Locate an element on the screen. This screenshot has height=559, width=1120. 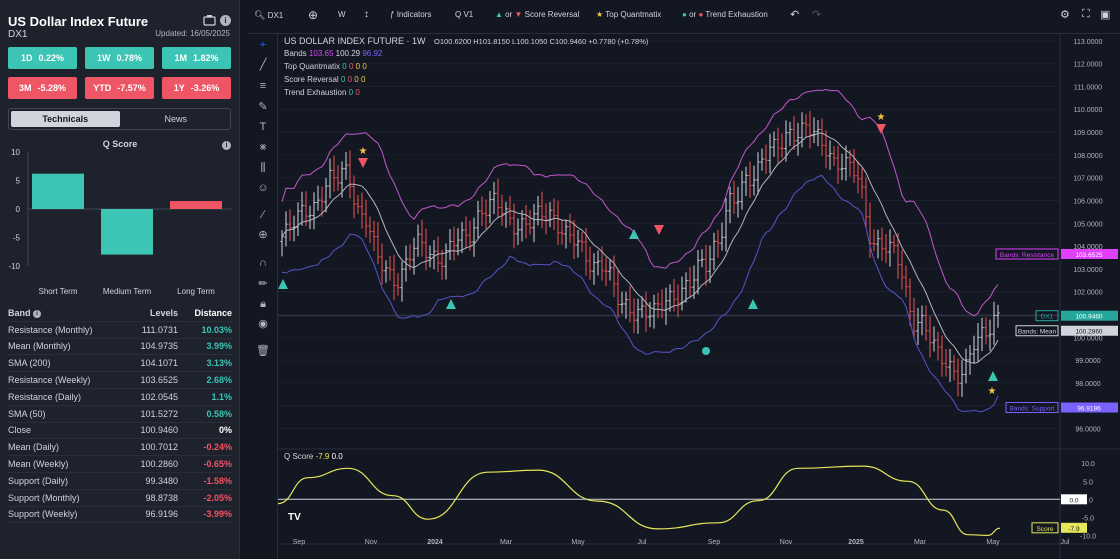
legend-bands: Bands 103.65 100.29 96.92 is located at coordinates (333, 53).